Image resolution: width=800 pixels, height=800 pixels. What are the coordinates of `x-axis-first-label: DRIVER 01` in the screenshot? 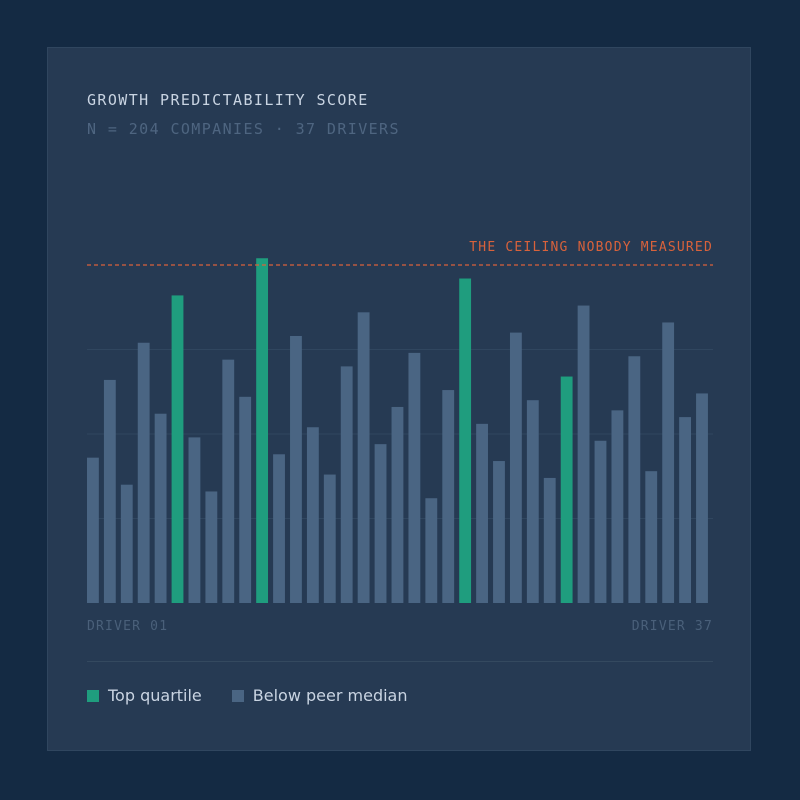 It's located at (128, 626).